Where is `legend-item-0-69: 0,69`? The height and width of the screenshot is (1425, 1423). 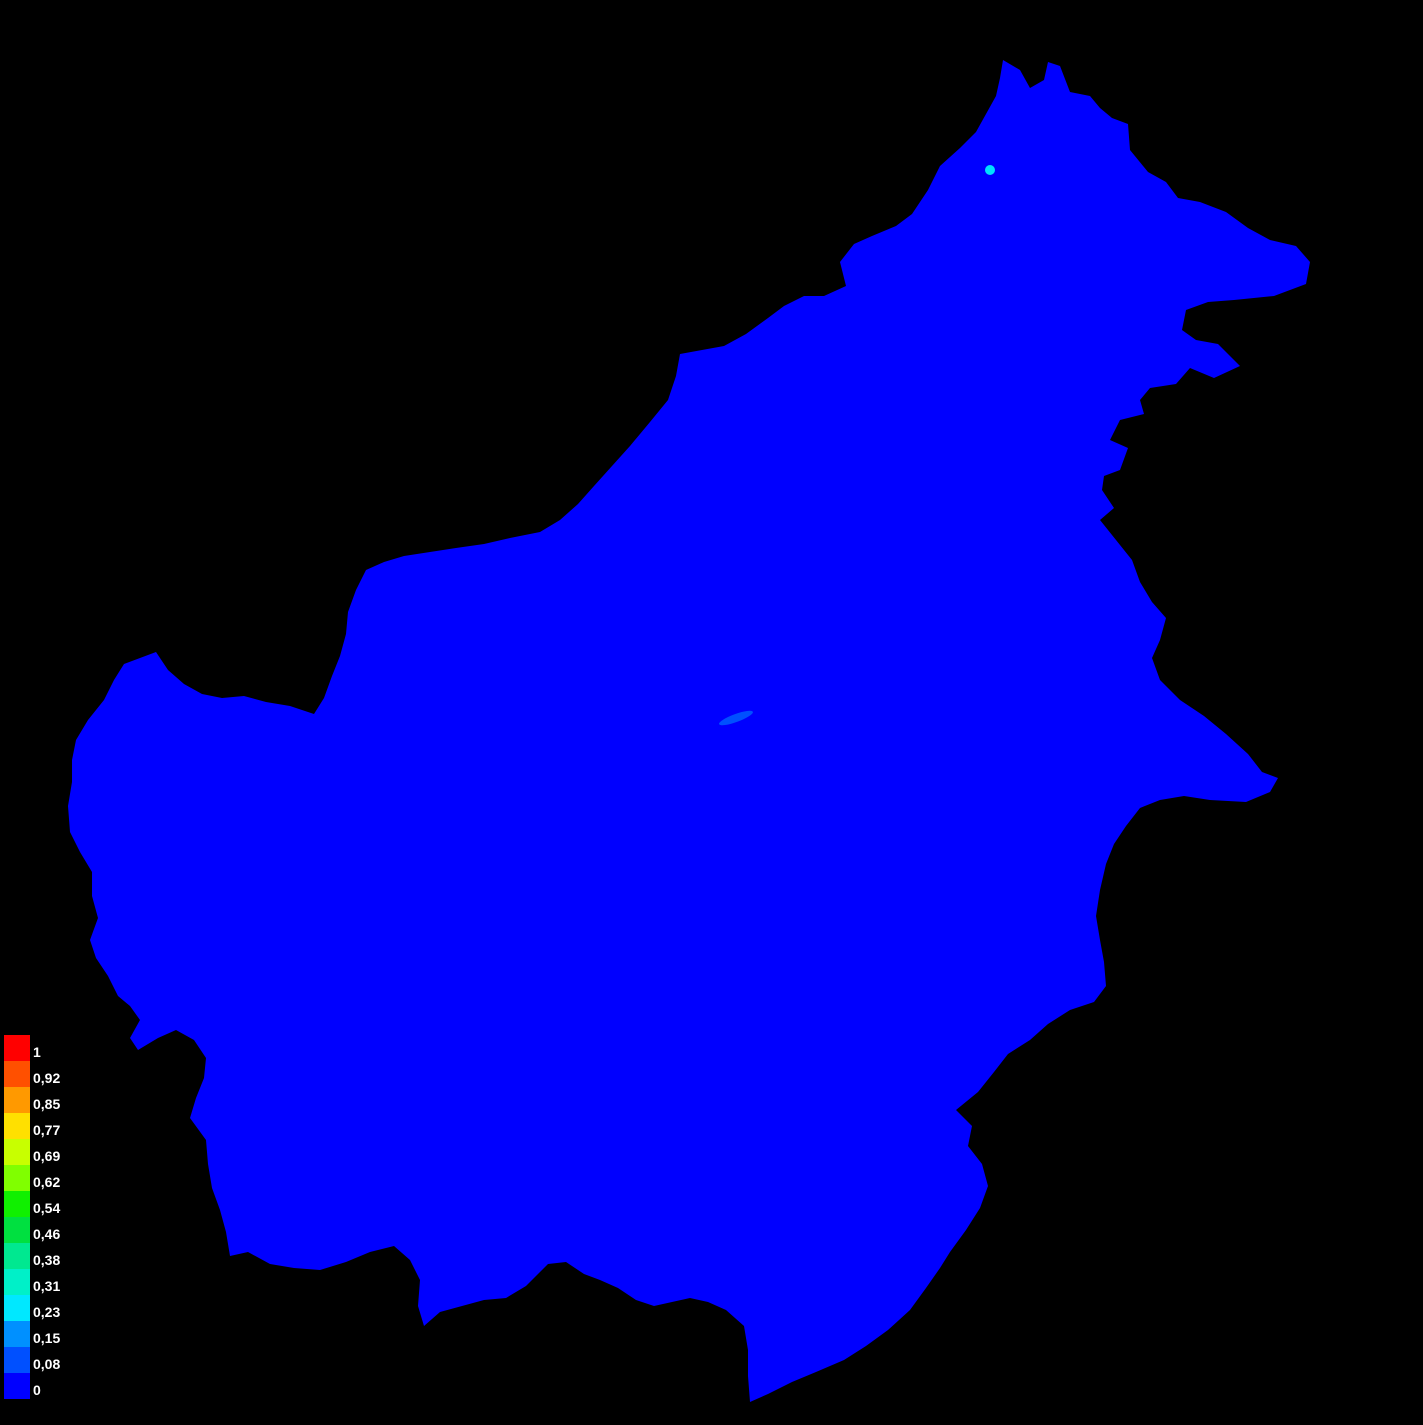 legend-item-0-69: 0,69 is located at coordinates (44, 1152).